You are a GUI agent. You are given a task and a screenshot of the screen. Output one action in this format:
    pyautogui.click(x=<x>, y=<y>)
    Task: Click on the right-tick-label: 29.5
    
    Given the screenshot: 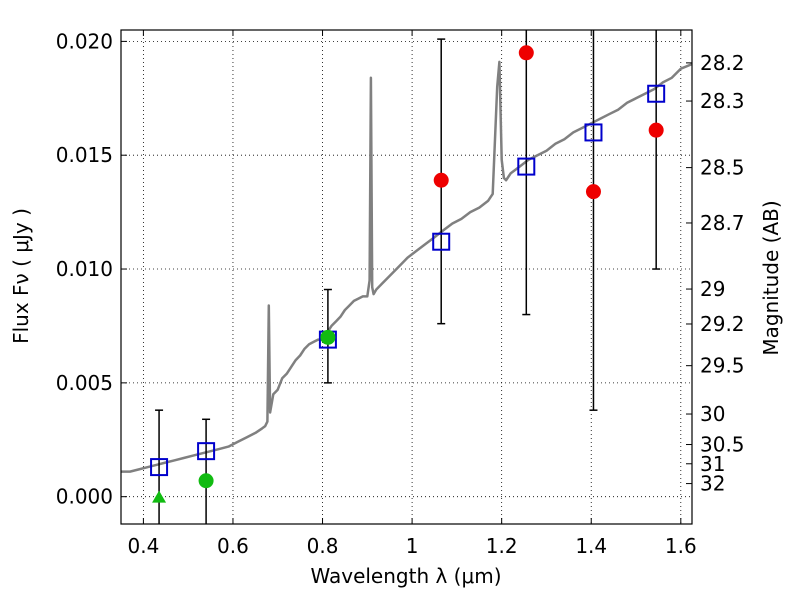 What is the action you would take?
    pyautogui.click(x=722, y=366)
    